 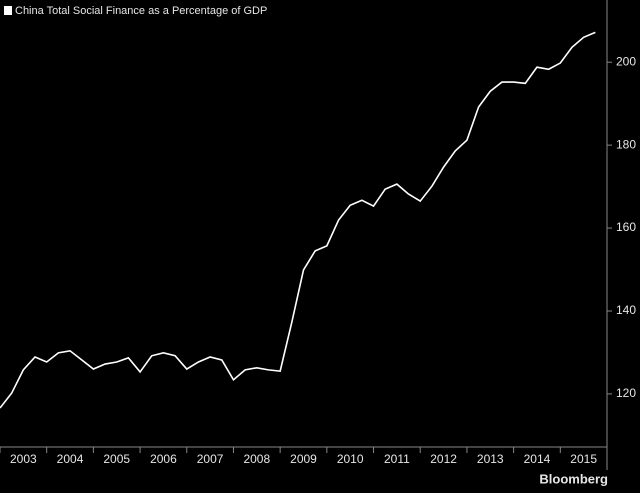 I want to click on x-tick-label: 2015, so click(x=583, y=459).